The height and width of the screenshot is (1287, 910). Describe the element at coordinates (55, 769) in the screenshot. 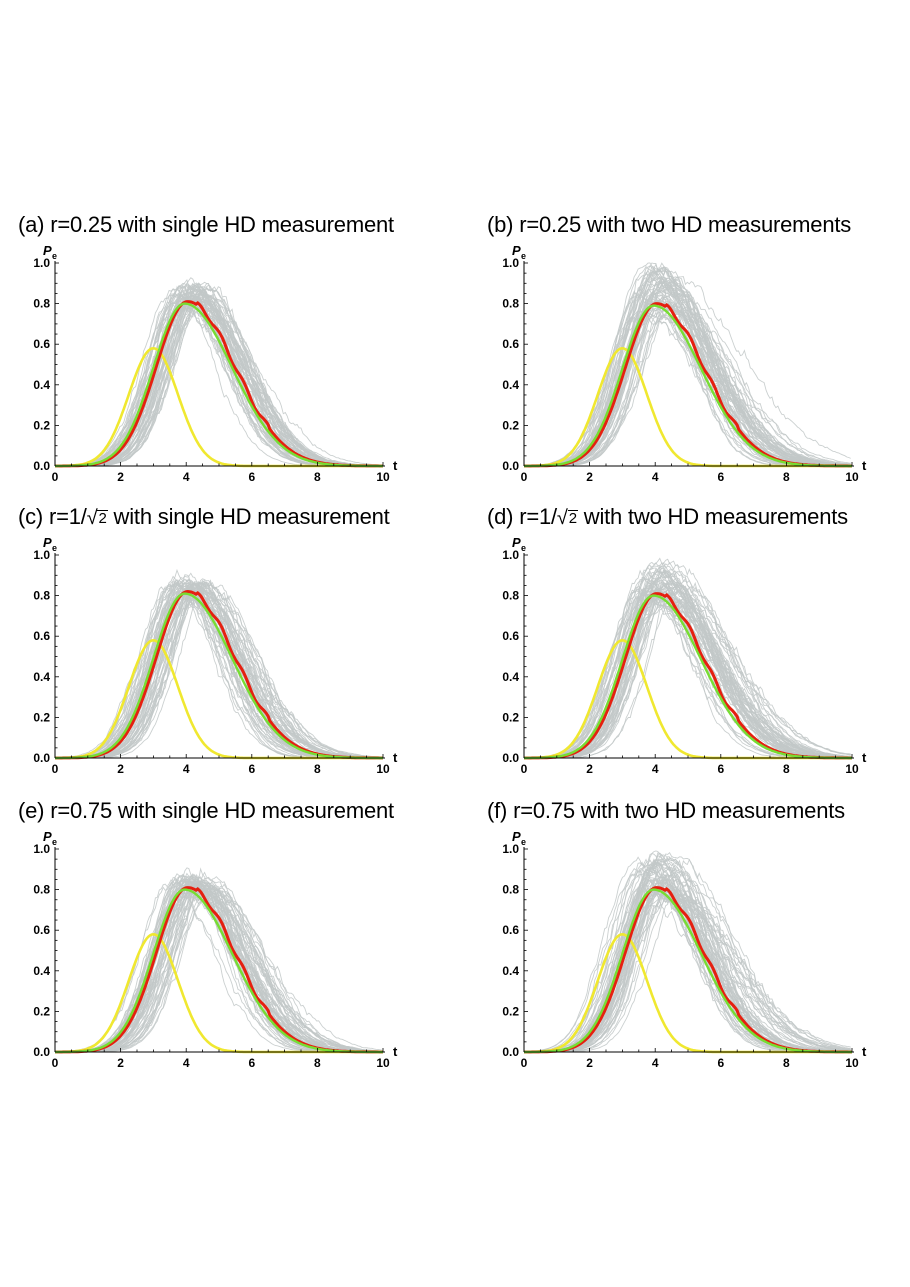

I see `x-tick-label: 0` at that location.